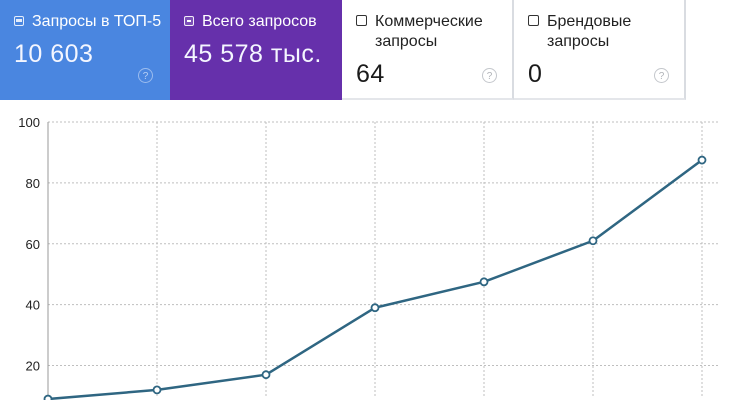 The height and width of the screenshot is (400, 730). I want to click on card-brand-label: Брендовые запросы, so click(589, 32).